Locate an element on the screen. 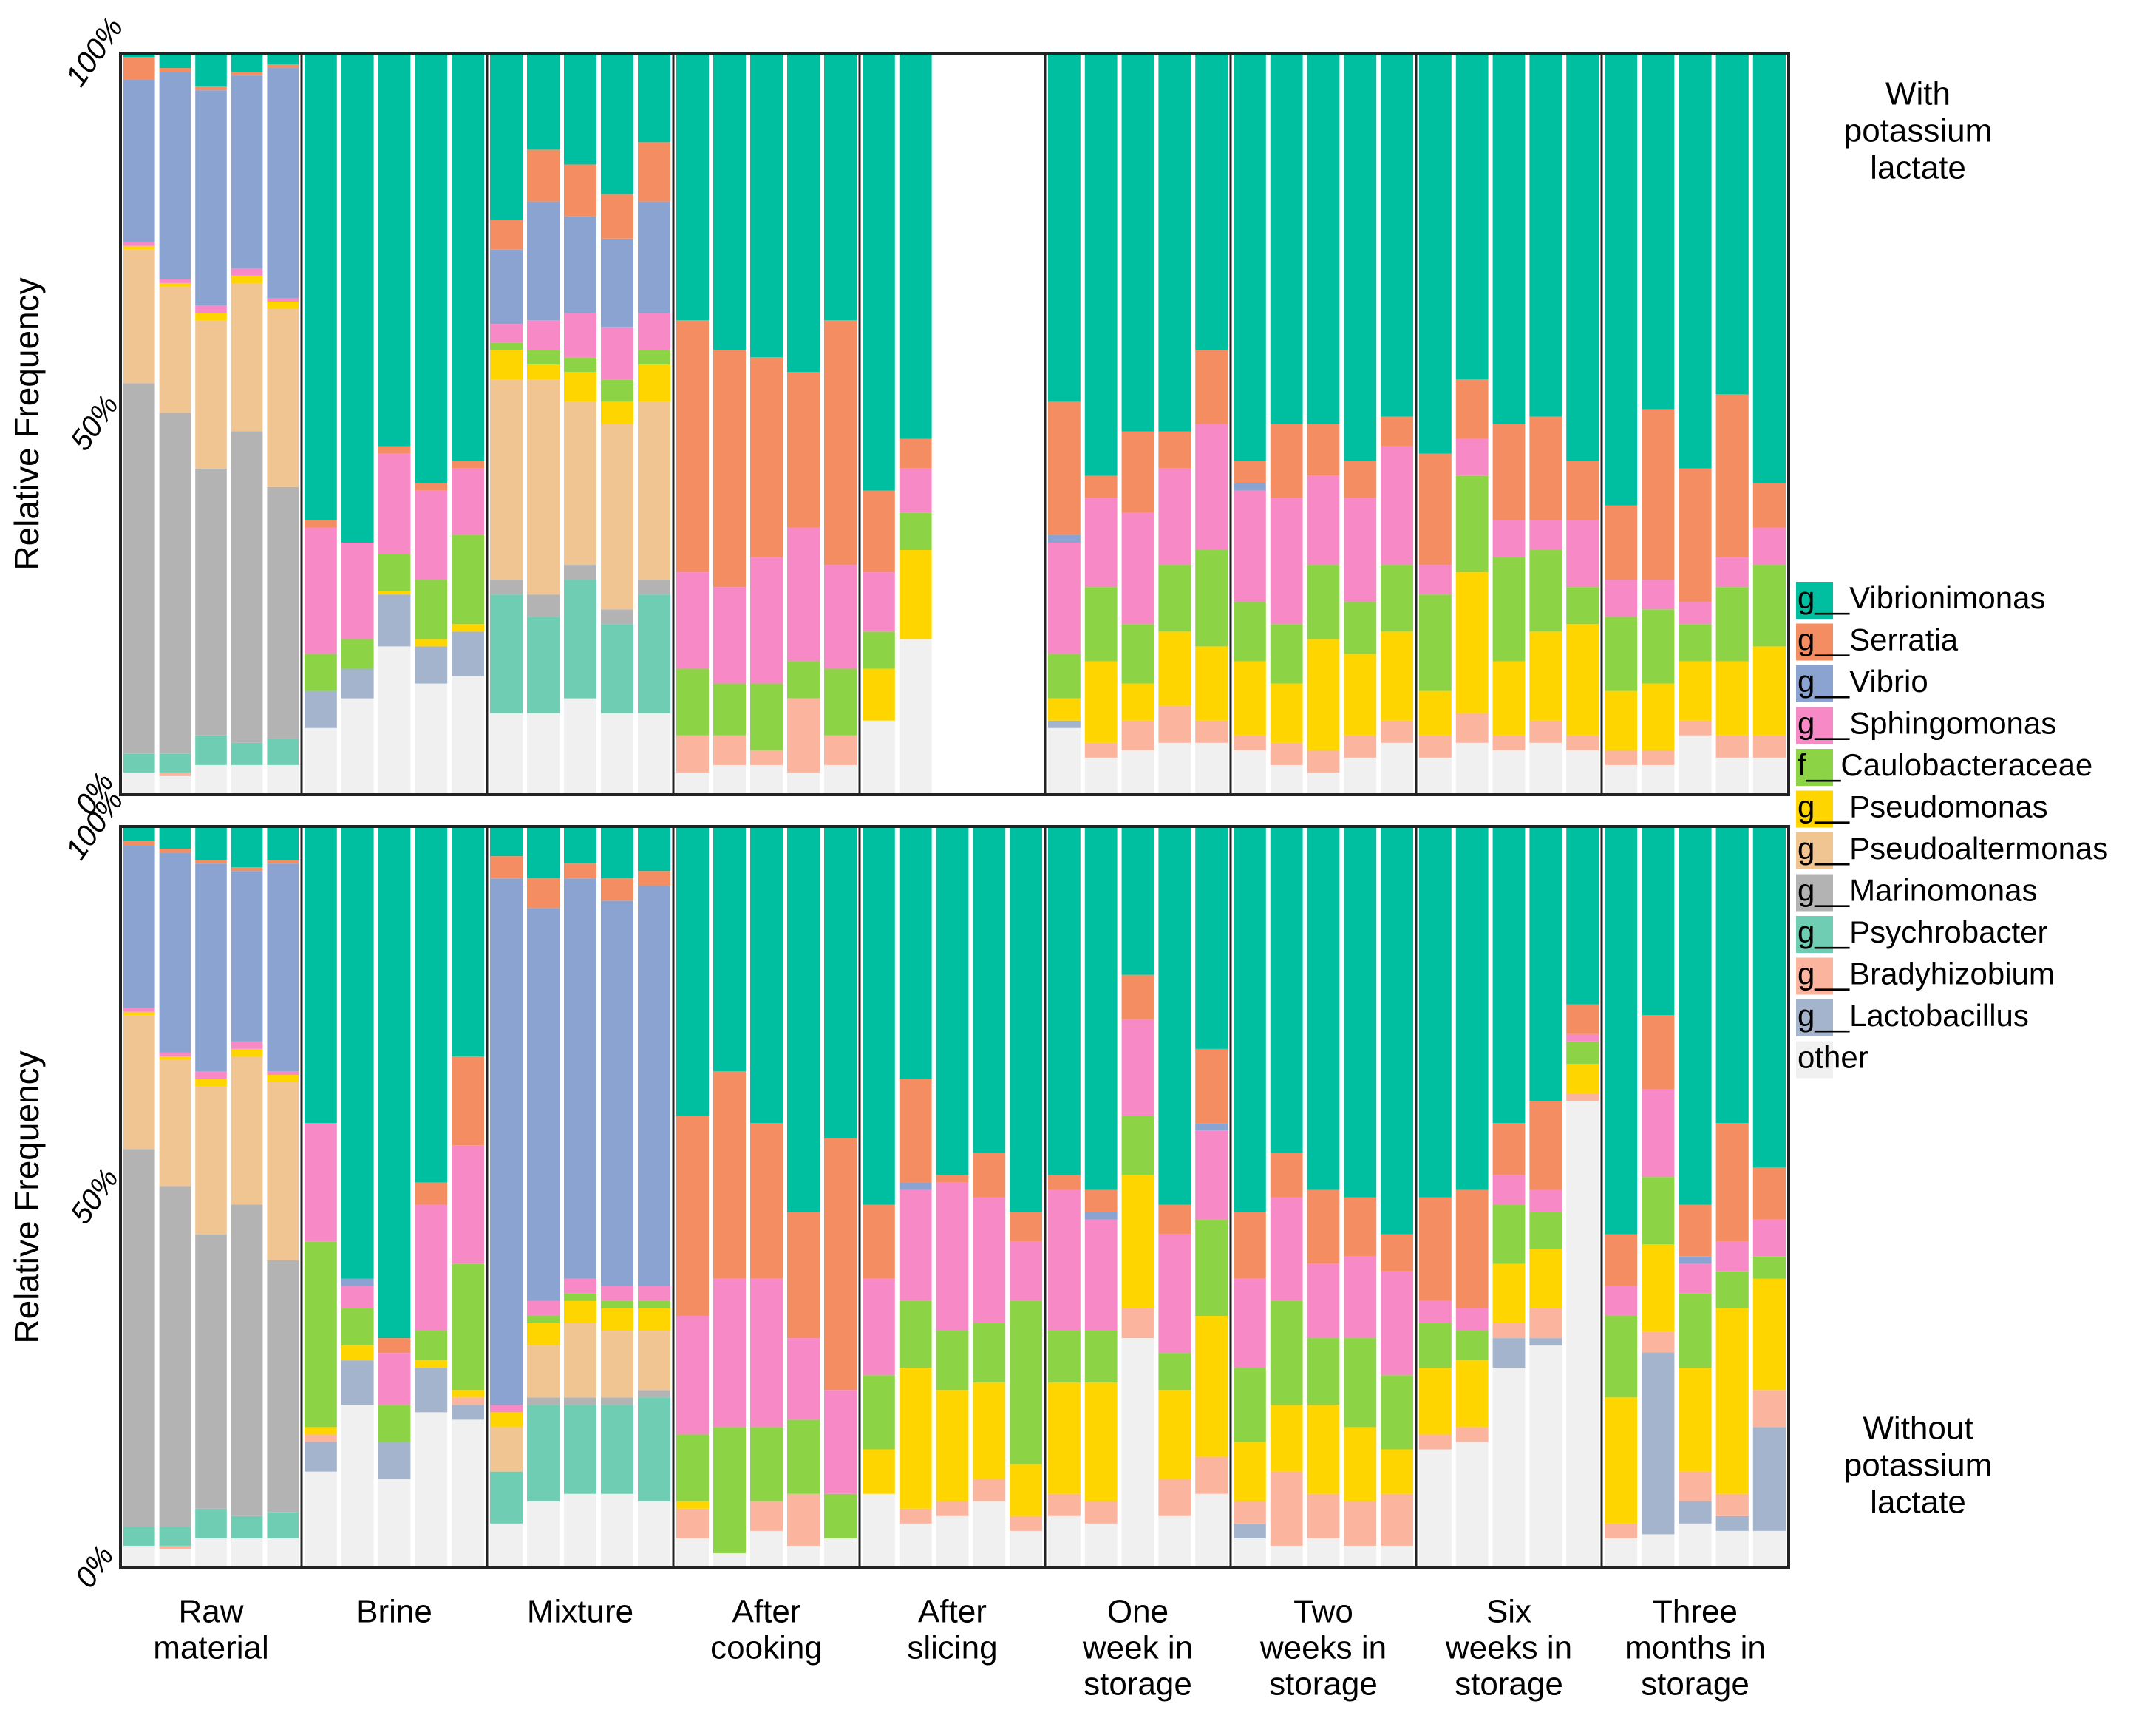 This screenshot has width=2156, height=1721. y-axis-label: Relative Frequency is located at coordinates (26, 1197).